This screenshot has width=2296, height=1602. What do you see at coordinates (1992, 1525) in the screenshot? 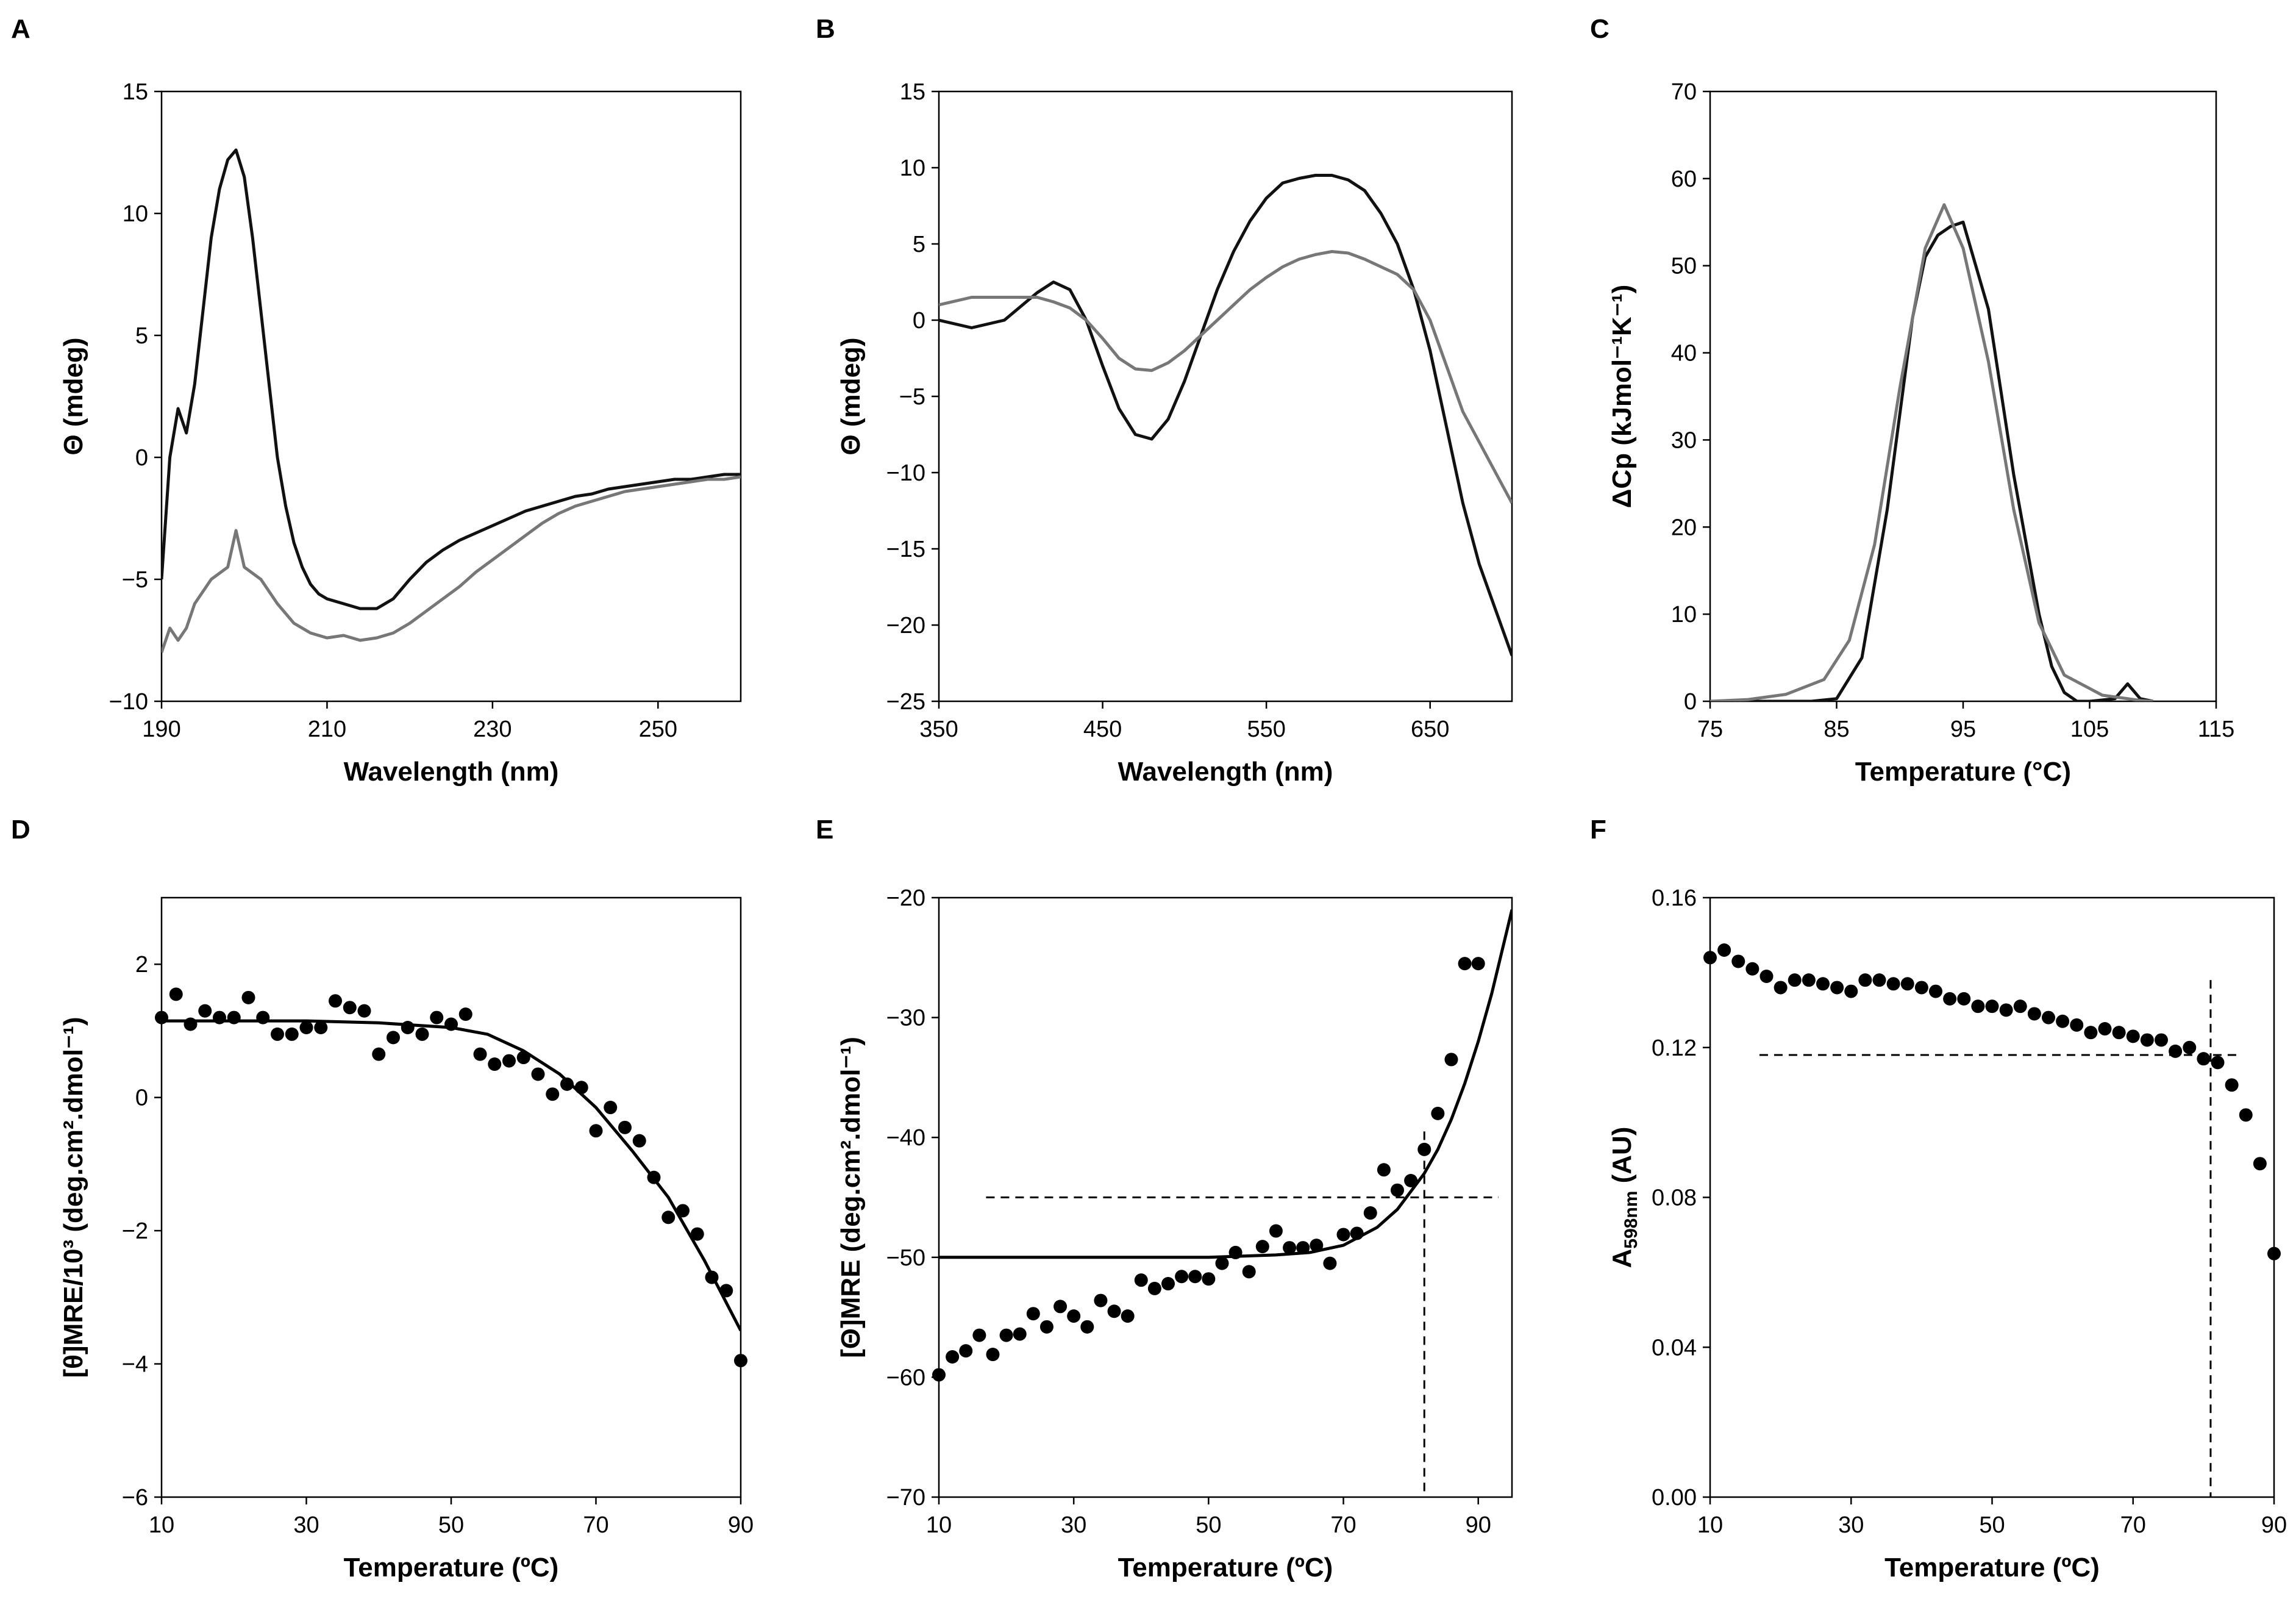
I see `x-tick-label: 50` at bounding box center [1992, 1525].